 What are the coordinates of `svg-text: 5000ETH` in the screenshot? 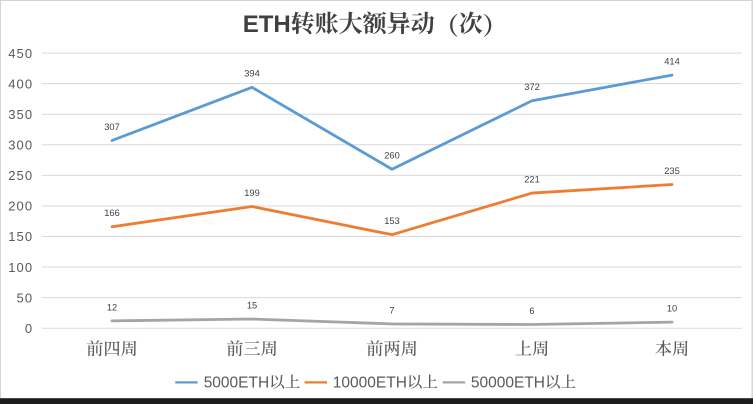 It's located at (236, 382).